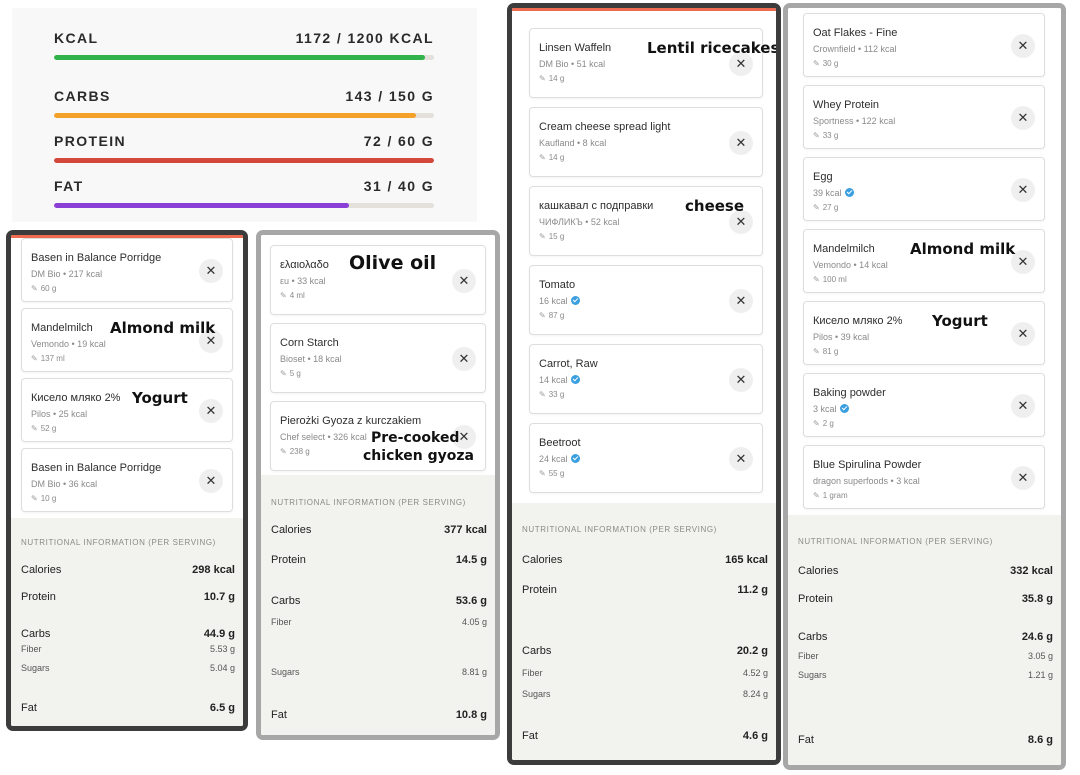 The width and height of the screenshot is (1080, 775). Describe the element at coordinates (128, 668) in the screenshot. I see `nutrition-row: Sugars 5.04 g` at that location.